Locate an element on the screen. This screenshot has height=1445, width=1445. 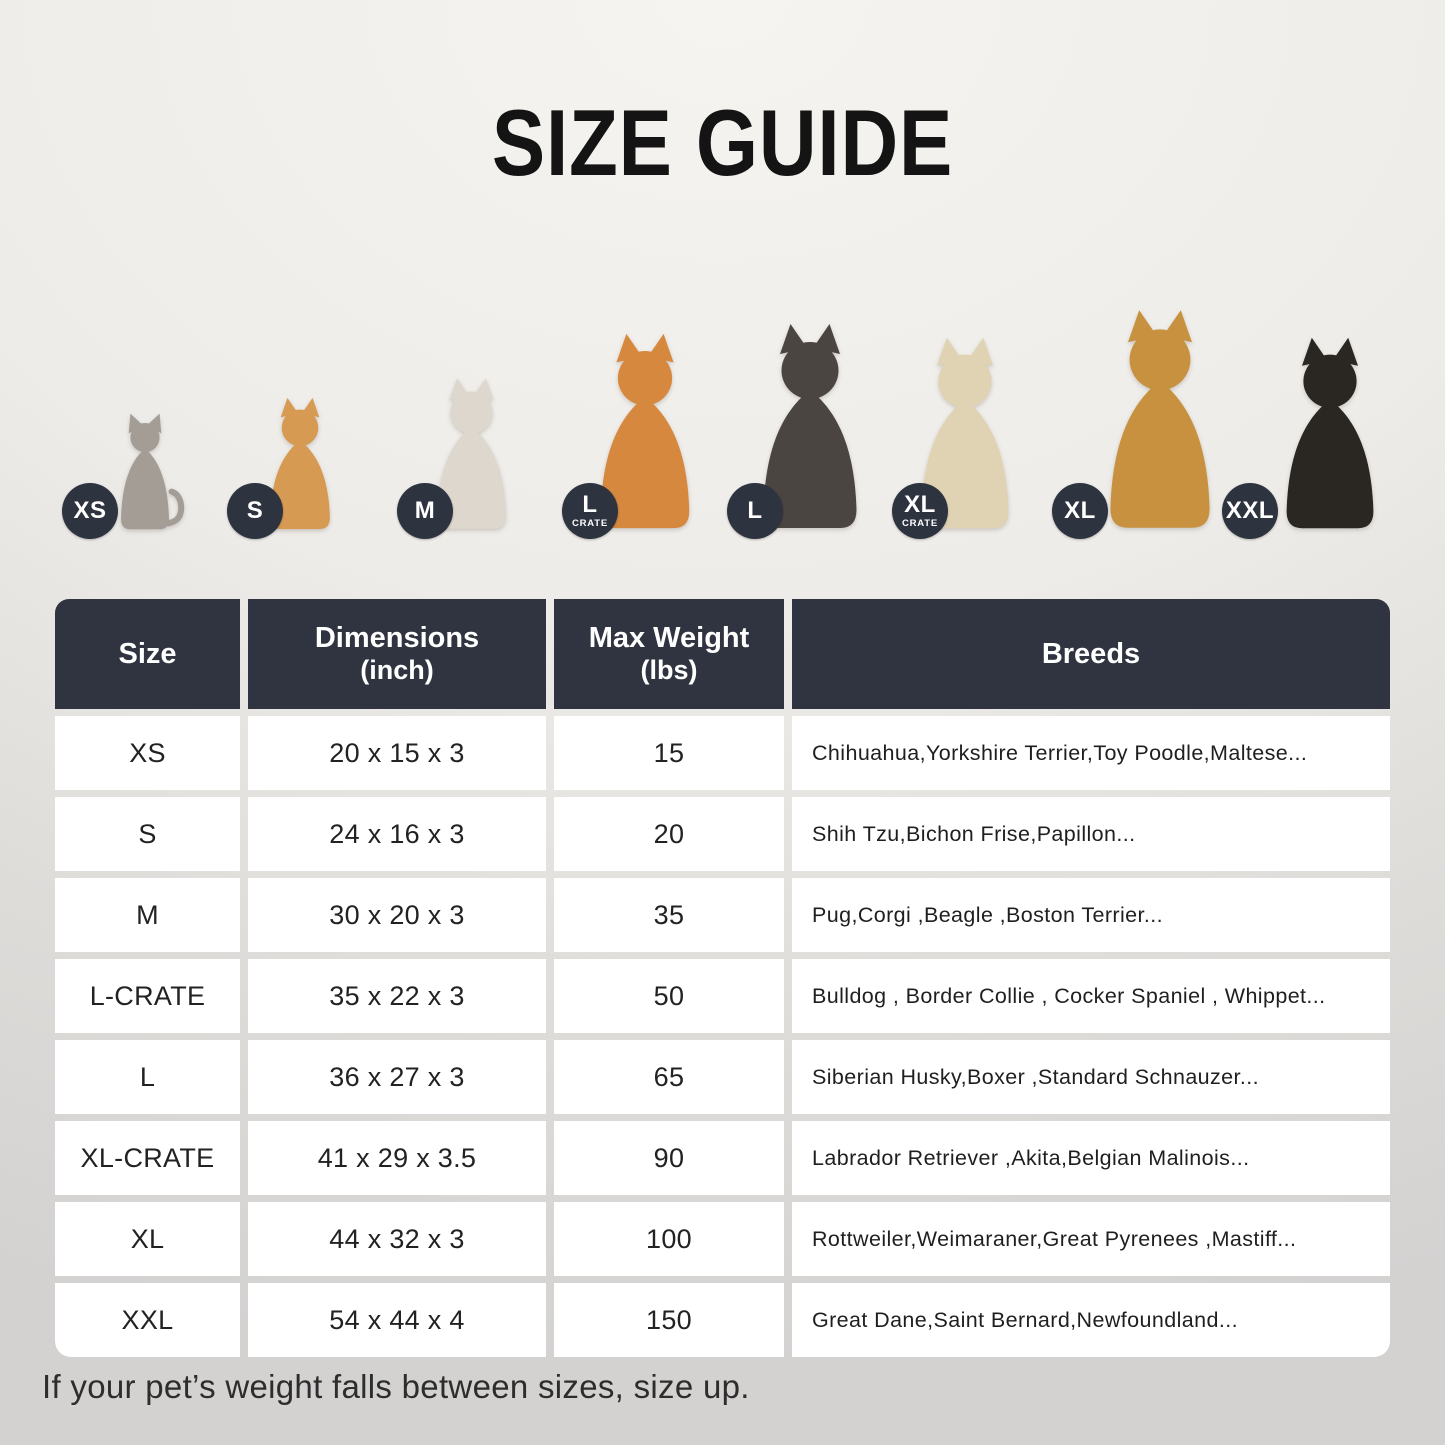
max-weight-cell: 50 is located at coordinates (669, 996).